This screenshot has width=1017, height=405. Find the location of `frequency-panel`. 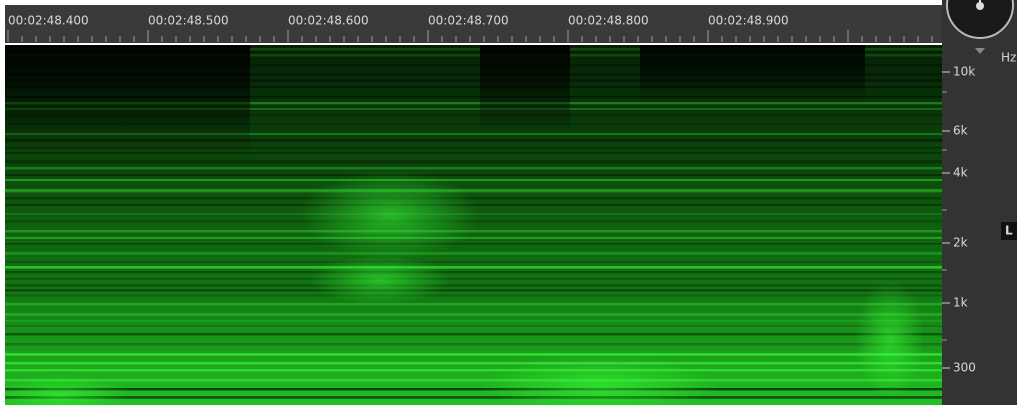

frequency-panel is located at coordinates (979, 202).